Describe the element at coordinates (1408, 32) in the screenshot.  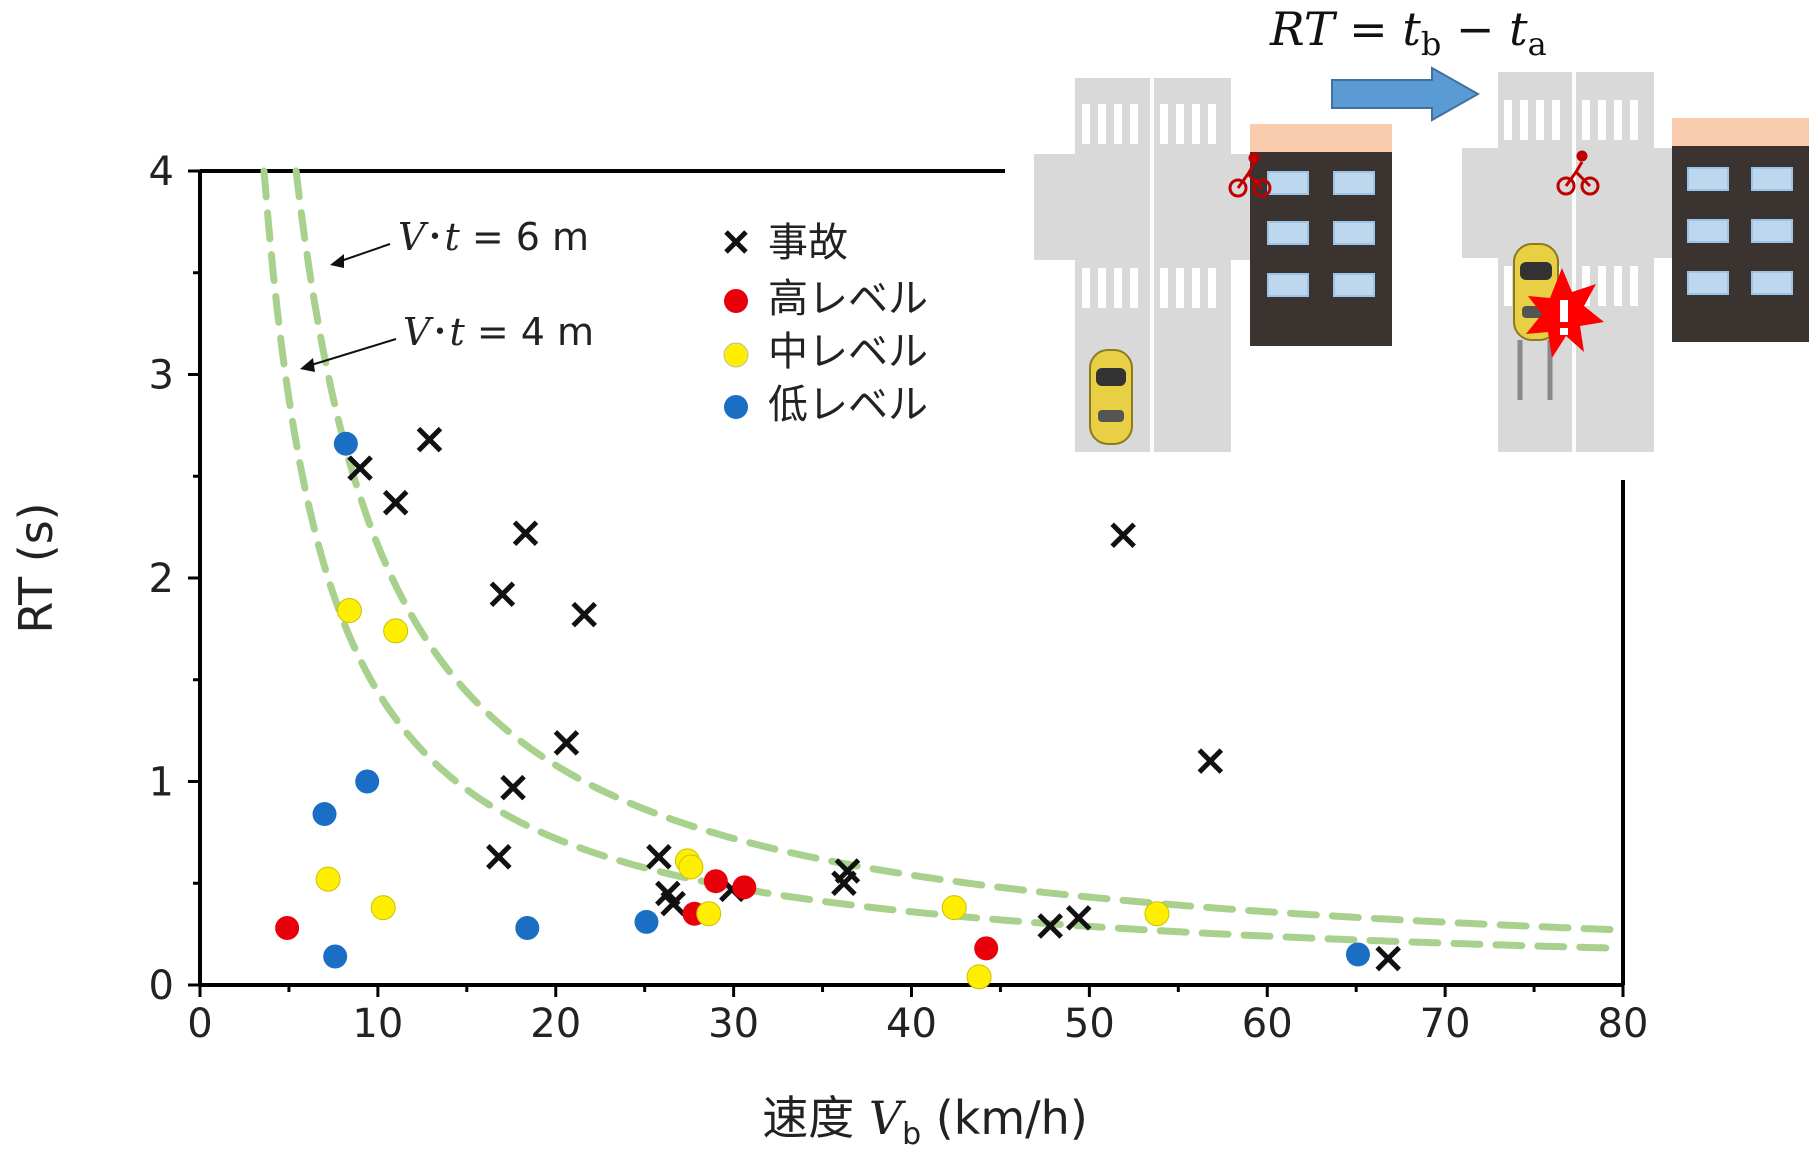
I see `formula: RT = tb − ta` at that location.